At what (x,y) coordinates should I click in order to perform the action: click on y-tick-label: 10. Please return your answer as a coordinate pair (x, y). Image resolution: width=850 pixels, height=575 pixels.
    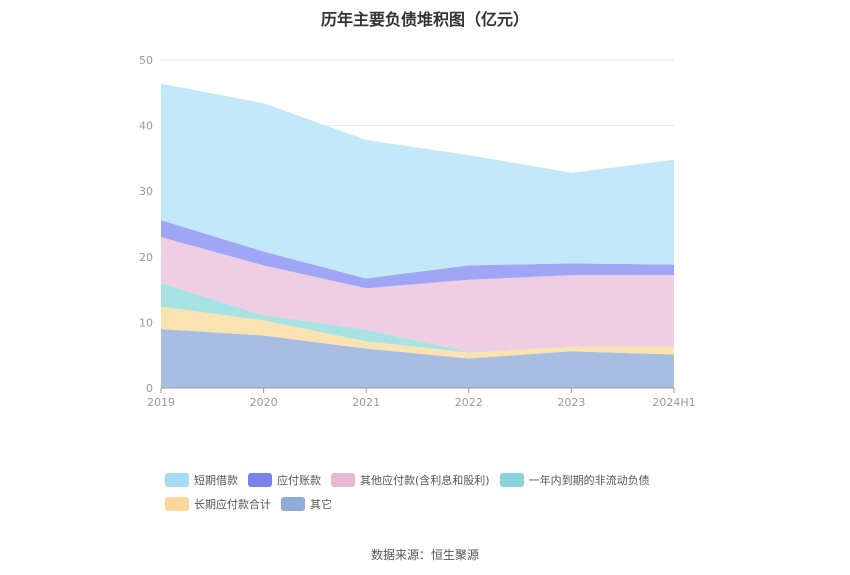
    Looking at the image, I should click on (146, 322).